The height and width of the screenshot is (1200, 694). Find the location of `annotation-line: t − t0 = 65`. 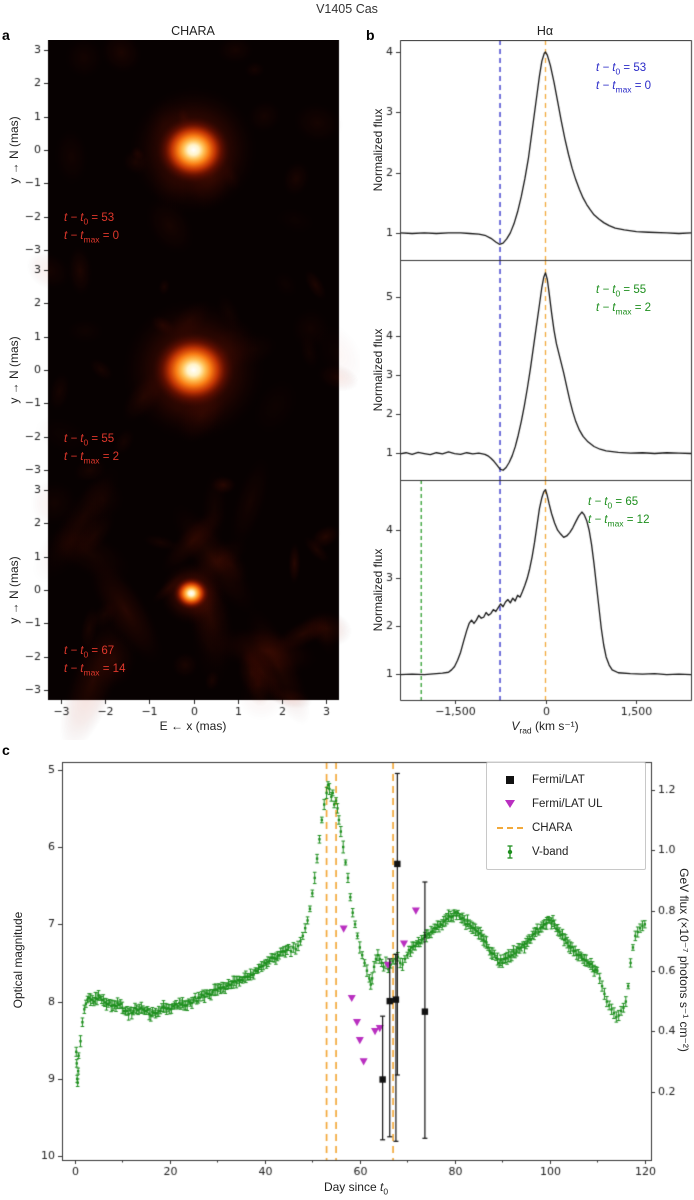

annotation-line: t − t0 = 65 is located at coordinates (613, 503).